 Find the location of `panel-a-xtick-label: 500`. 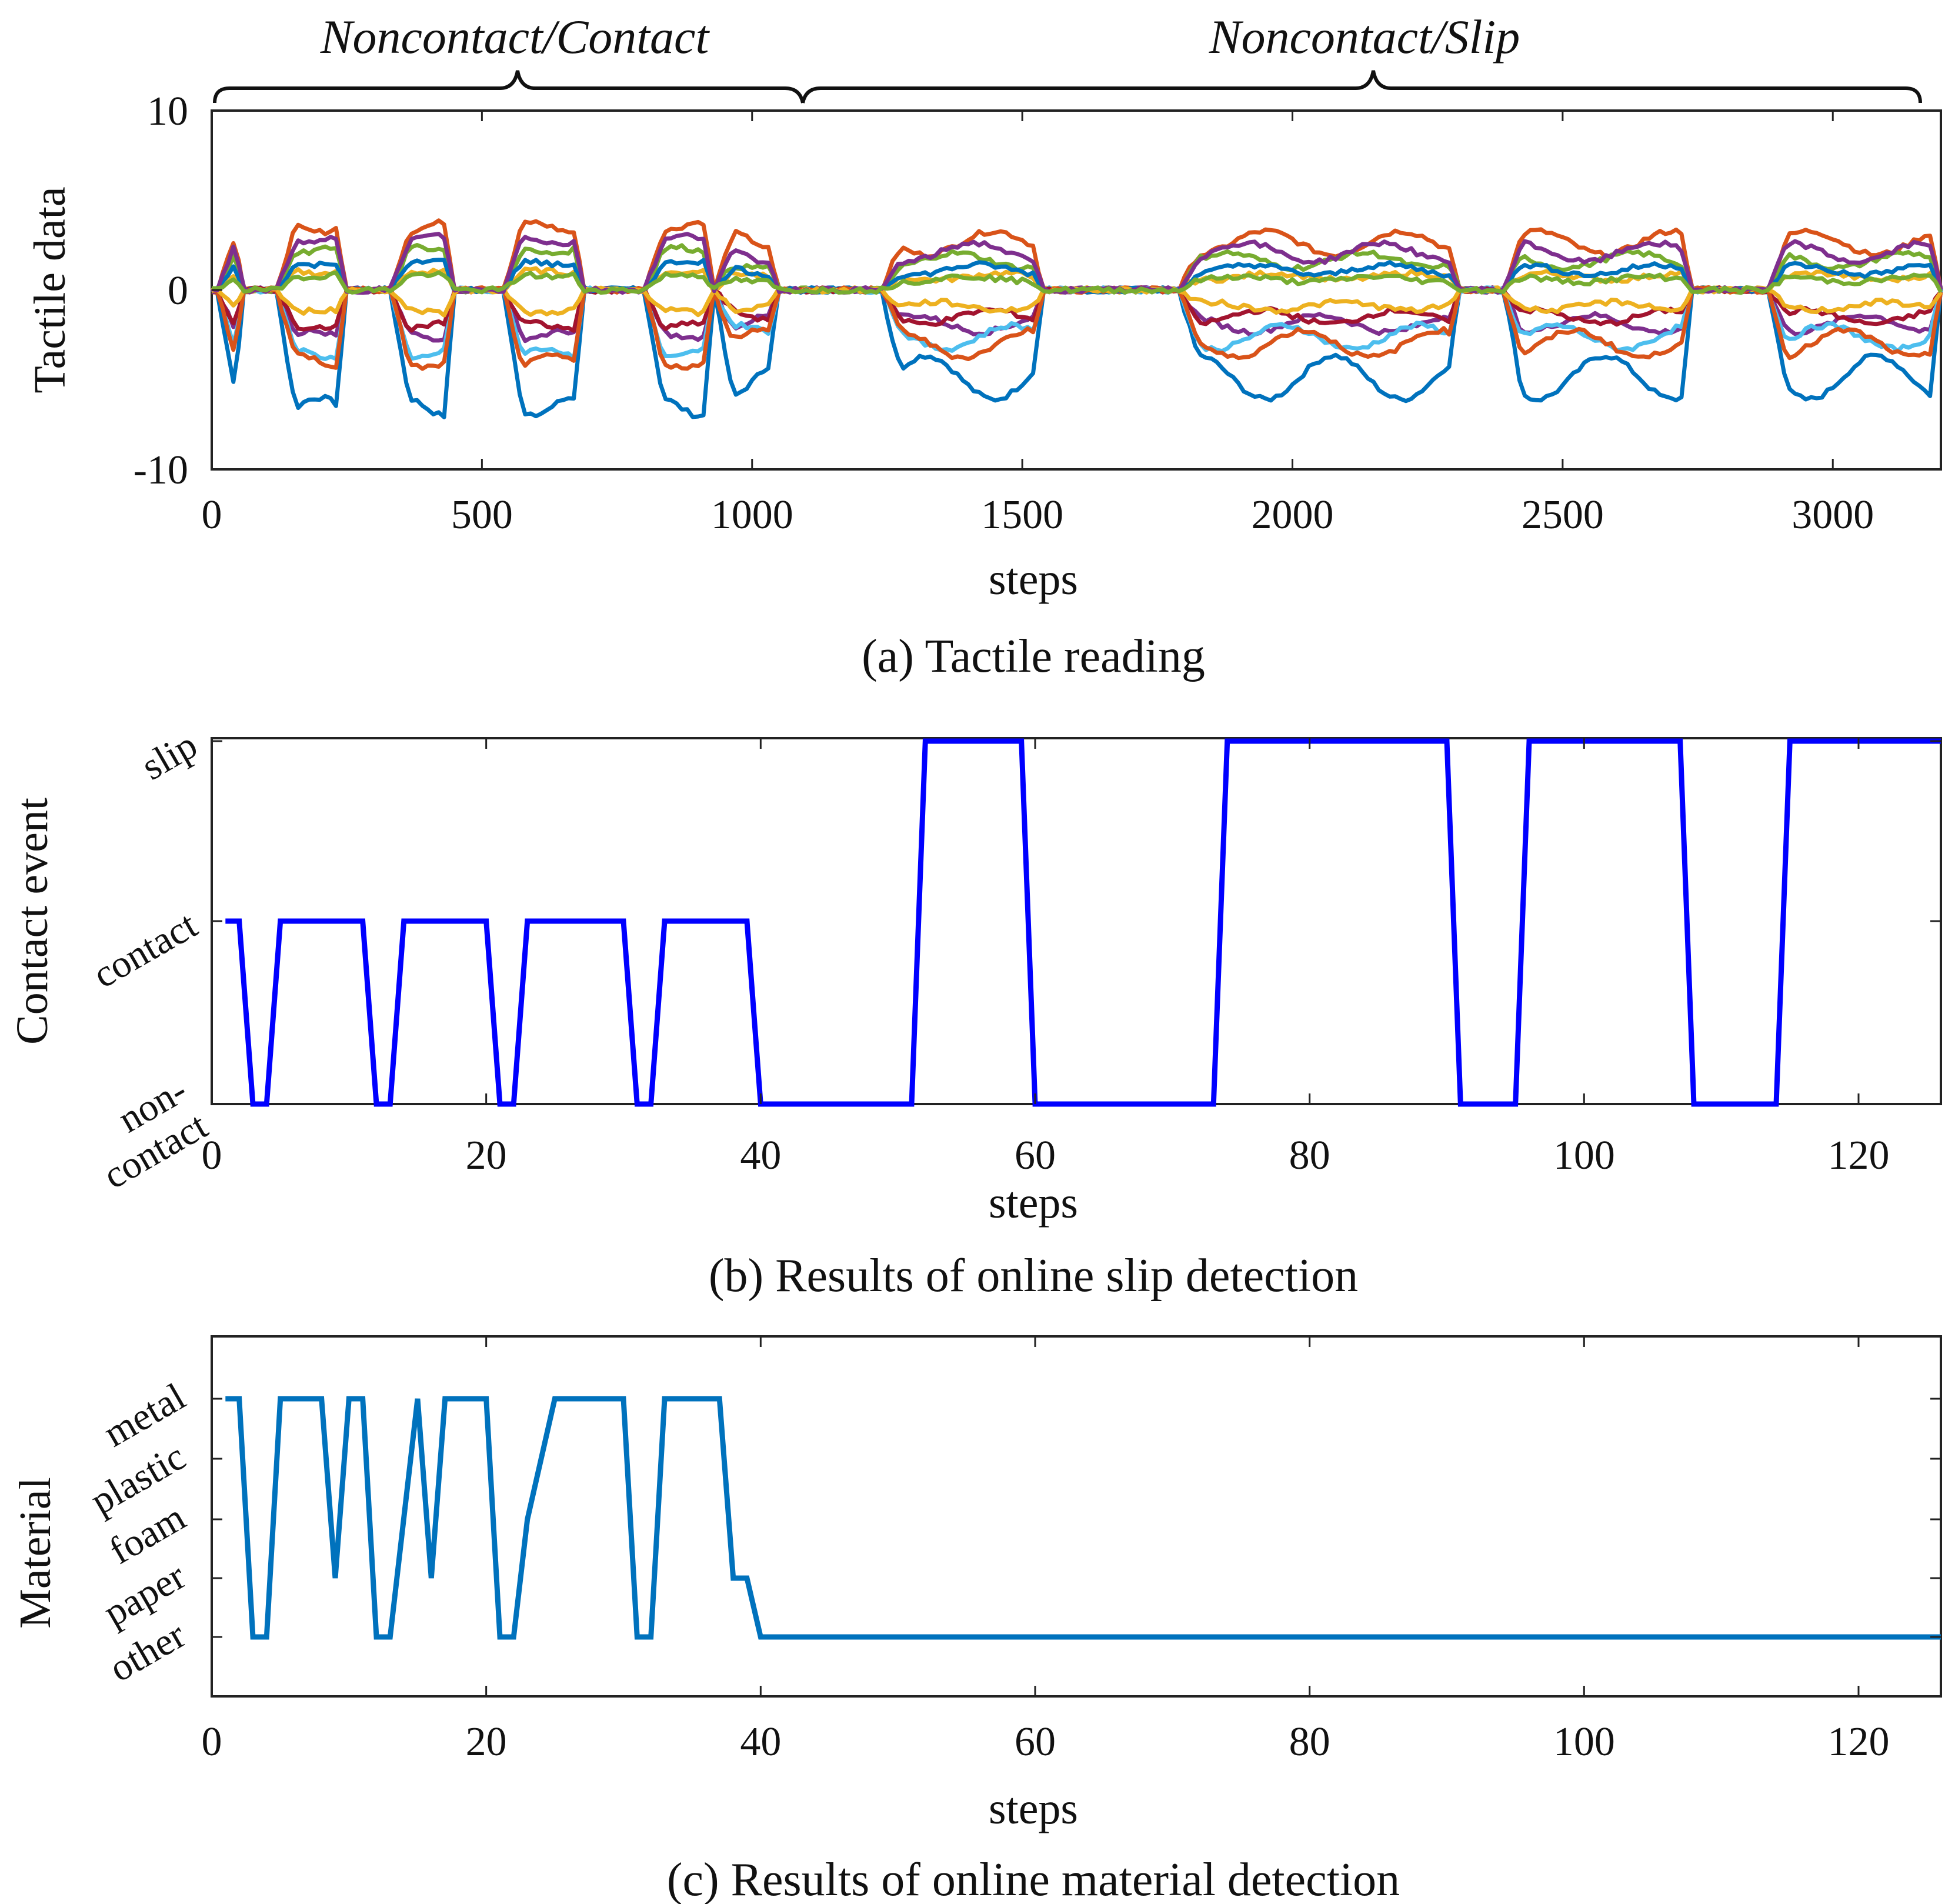

panel-a-xtick-label: 500 is located at coordinates (482, 515).